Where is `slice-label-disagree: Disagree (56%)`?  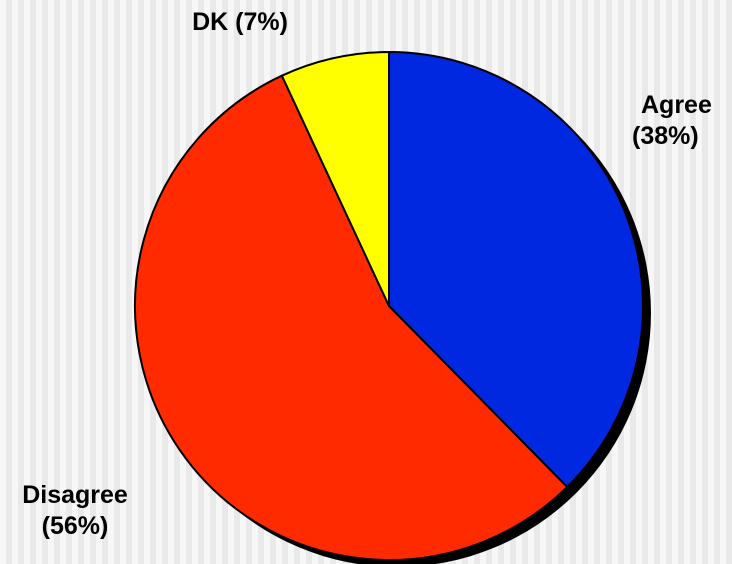 slice-label-disagree: Disagree (56%) is located at coordinates (75, 511).